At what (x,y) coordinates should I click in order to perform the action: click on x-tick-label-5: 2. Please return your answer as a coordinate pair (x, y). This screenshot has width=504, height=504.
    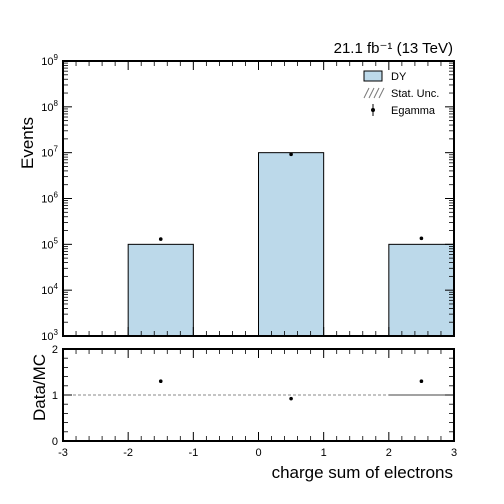
    Looking at the image, I should click on (389, 453).